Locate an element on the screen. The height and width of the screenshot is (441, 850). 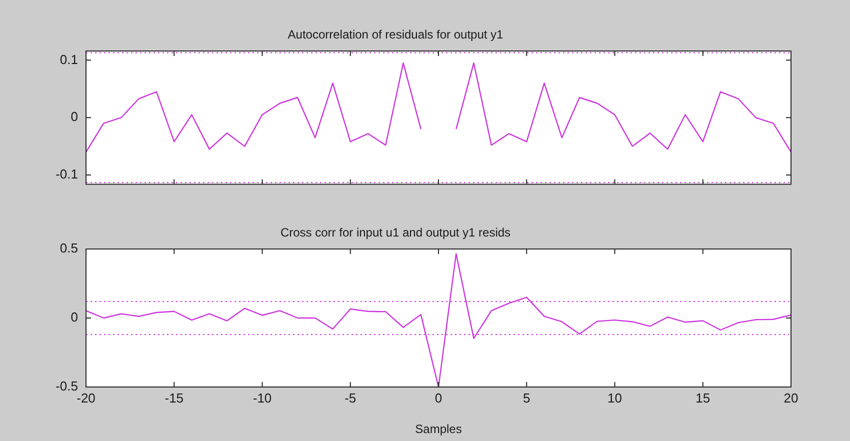
chart-title: Cross corr for input u1 and output y1 resids is located at coordinates (395, 233).